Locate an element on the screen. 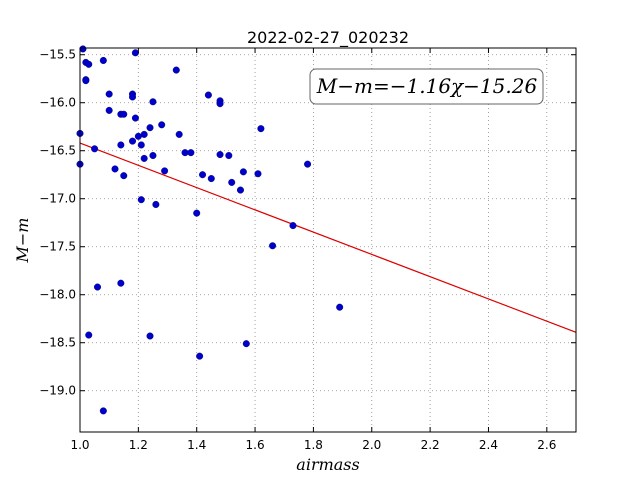  x-tick-label: 1.6 is located at coordinates (255, 445).